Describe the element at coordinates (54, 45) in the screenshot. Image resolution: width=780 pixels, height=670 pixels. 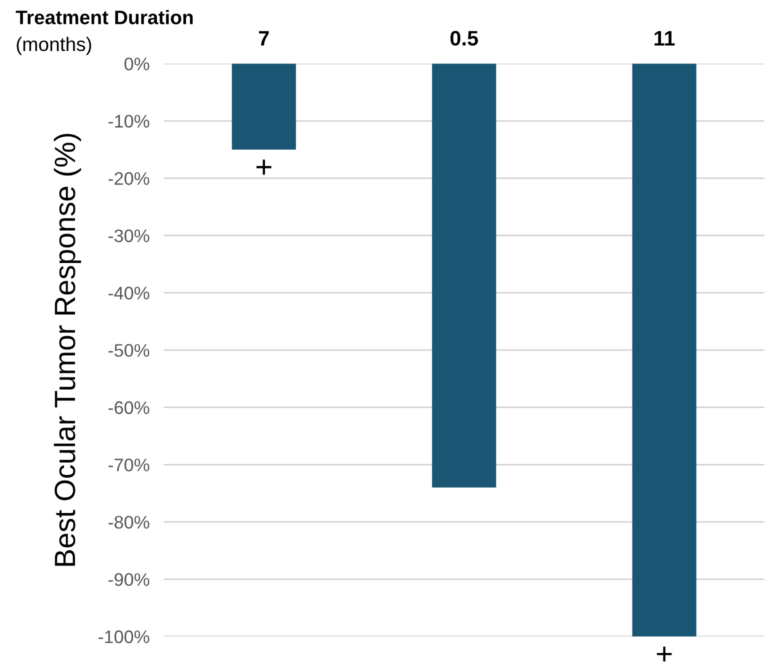
I see `chart-subtitle: (months)` at that location.